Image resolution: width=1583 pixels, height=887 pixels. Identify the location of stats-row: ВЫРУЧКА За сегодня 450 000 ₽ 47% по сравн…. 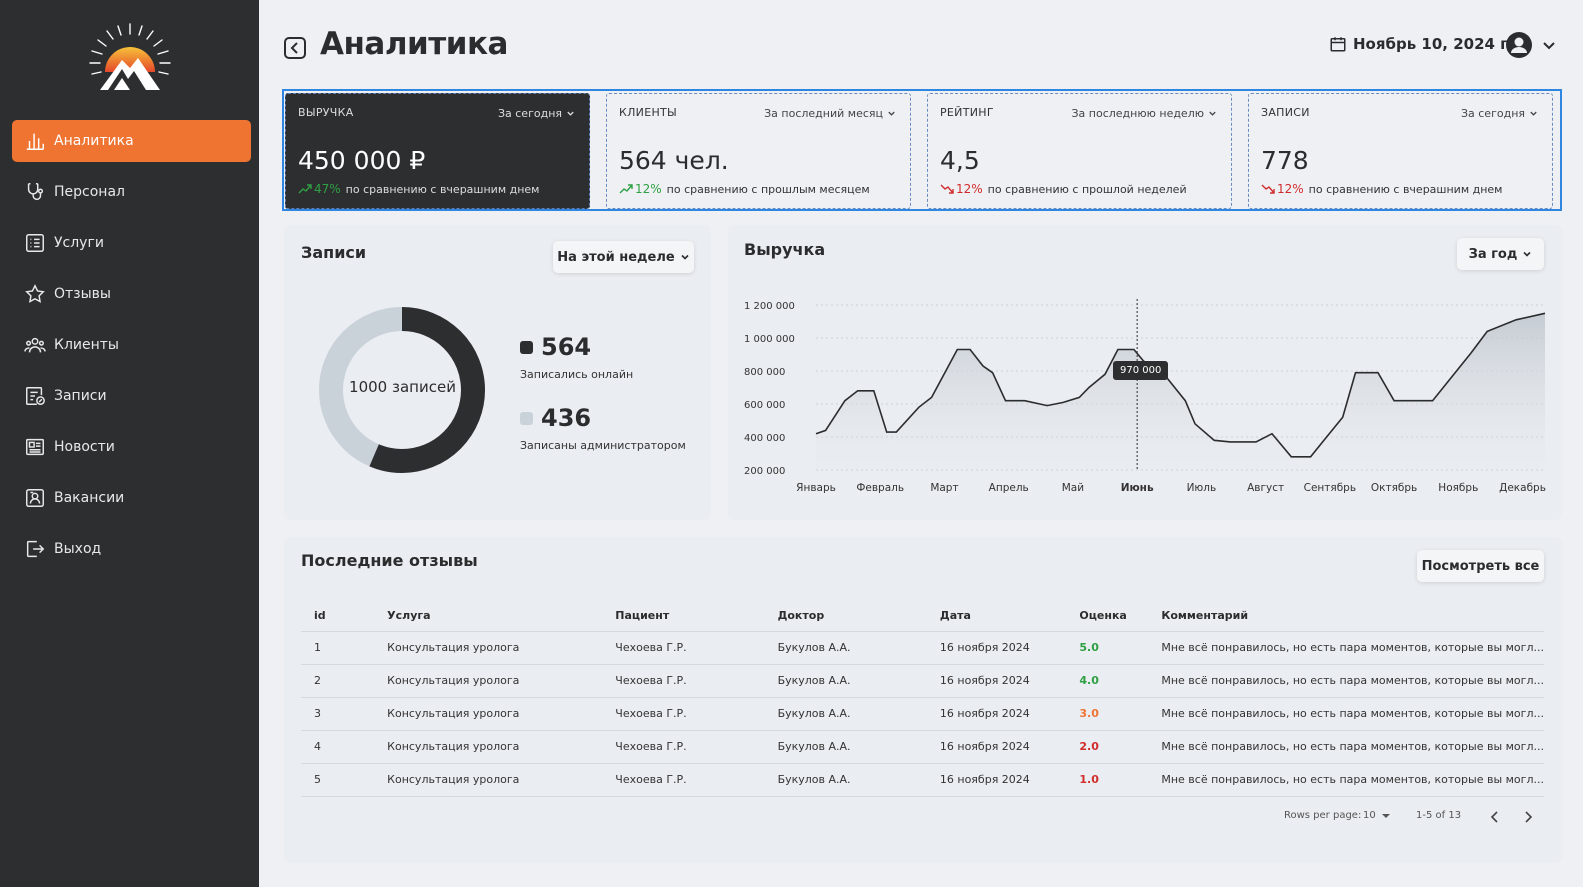
(922, 150).